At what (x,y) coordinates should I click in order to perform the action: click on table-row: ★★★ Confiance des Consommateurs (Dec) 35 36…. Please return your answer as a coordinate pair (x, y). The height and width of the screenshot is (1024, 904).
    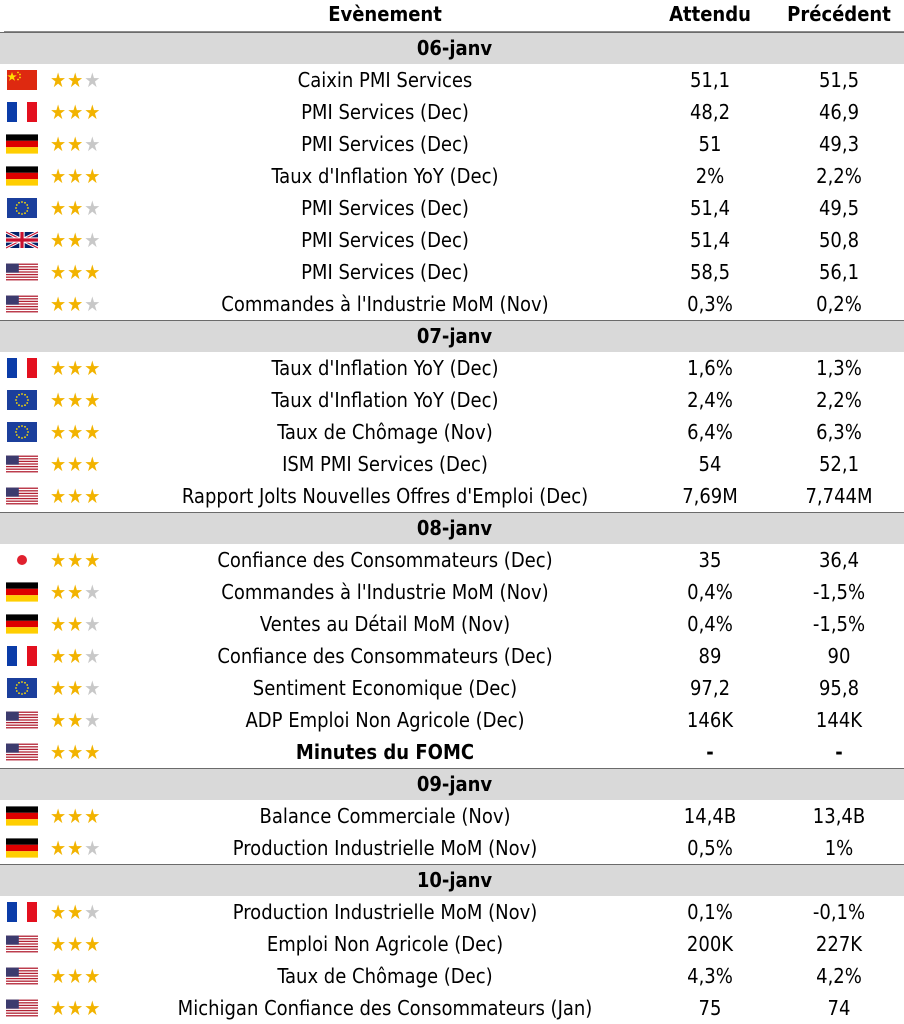
    Looking at the image, I should click on (452, 560).